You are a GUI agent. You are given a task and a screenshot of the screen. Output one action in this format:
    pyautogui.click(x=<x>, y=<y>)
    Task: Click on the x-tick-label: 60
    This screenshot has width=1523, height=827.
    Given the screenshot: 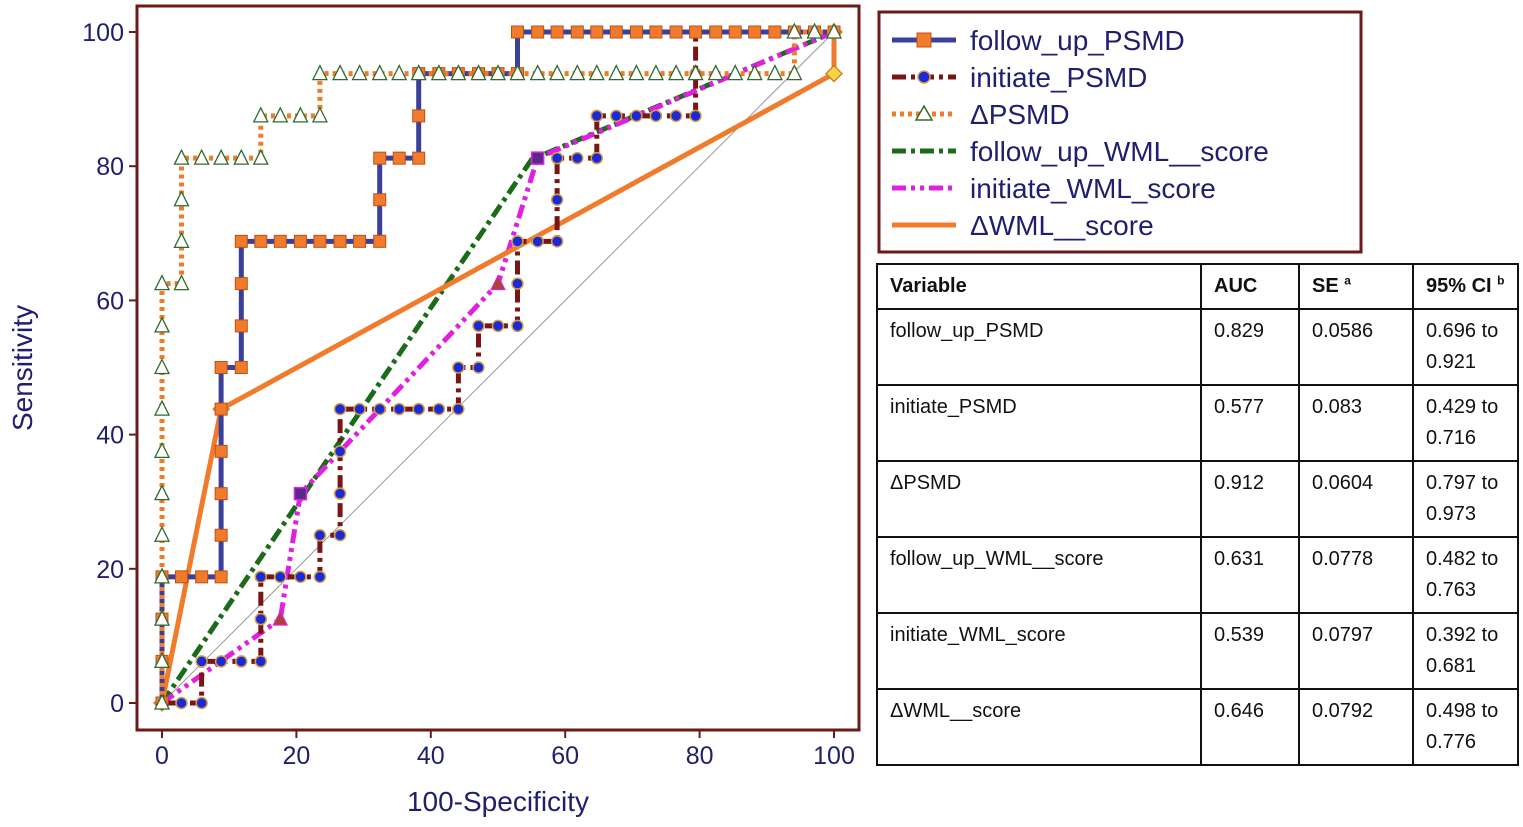 What is the action you would take?
    pyautogui.click(x=565, y=756)
    